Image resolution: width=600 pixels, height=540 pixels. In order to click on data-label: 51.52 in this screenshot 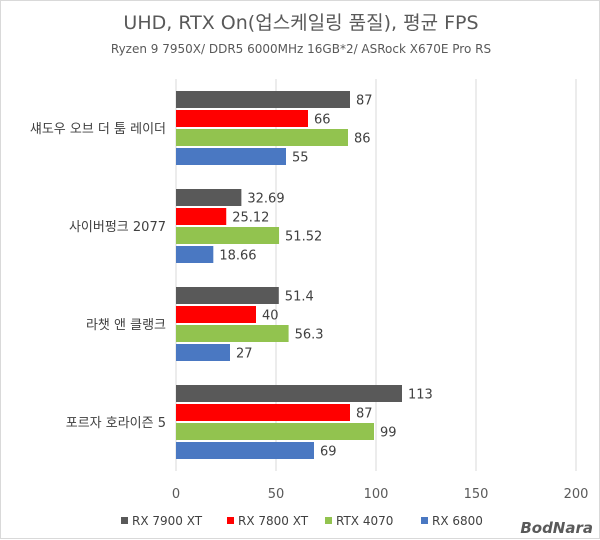, I will do `click(303, 237)`.